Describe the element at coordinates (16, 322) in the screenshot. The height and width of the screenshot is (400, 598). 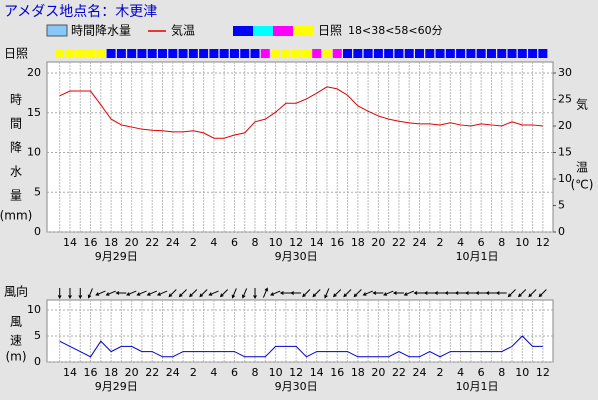
I see `y-axis-label: 風` at that location.